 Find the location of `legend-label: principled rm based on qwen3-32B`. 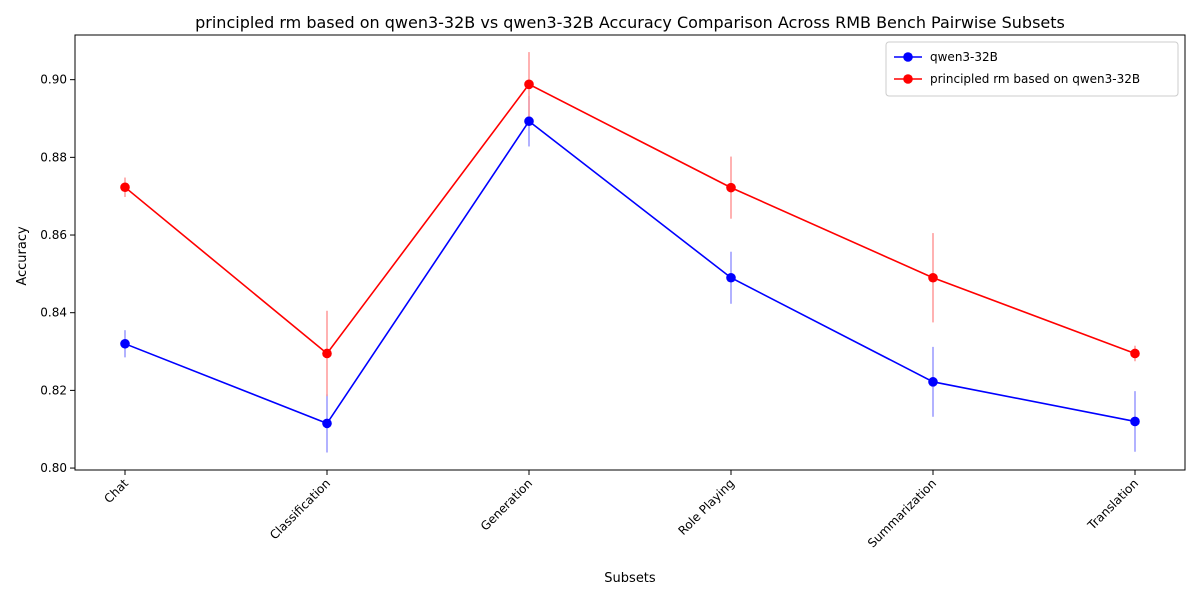

legend-label: principled rm based on qwen3-32B is located at coordinates (1035, 79).